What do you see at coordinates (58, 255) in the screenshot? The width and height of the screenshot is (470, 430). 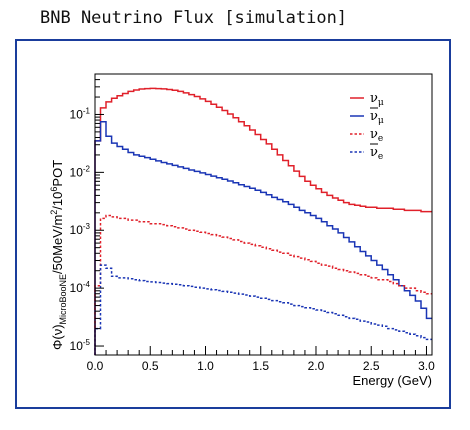 I see `y-axis-label: Φ(ν)MicroBooNE/50MeV/m2/106POT` at bounding box center [58, 255].